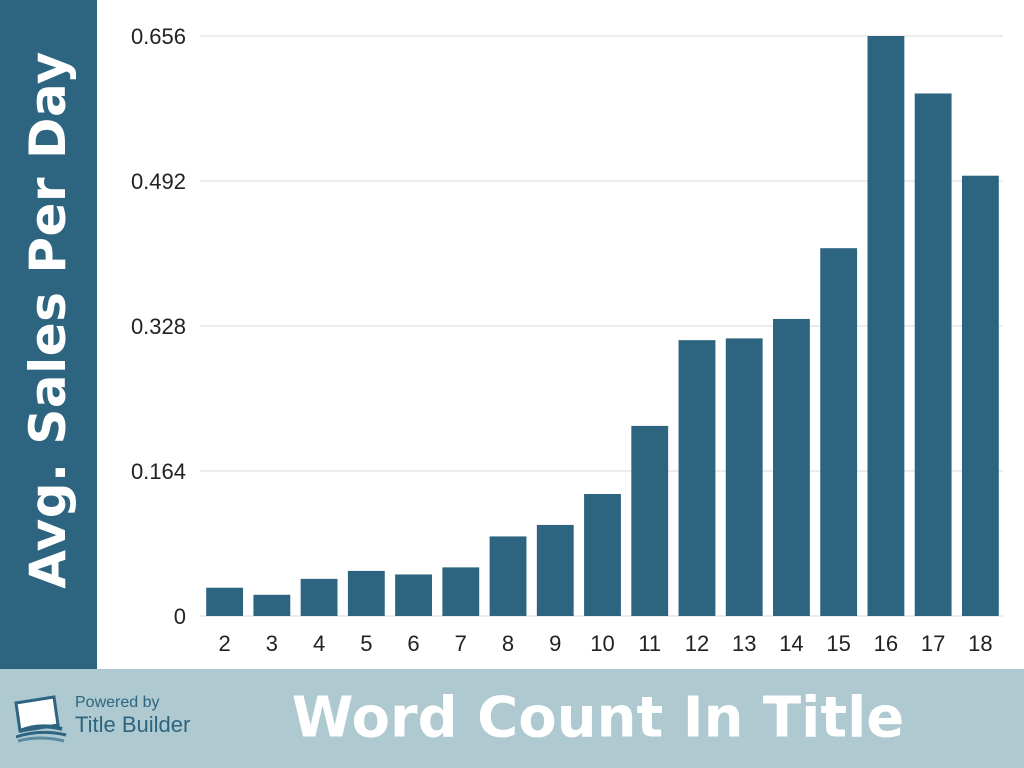  What do you see at coordinates (319, 643) in the screenshot?
I see `x-tick-label: 4` at bounding box center [319, 643].